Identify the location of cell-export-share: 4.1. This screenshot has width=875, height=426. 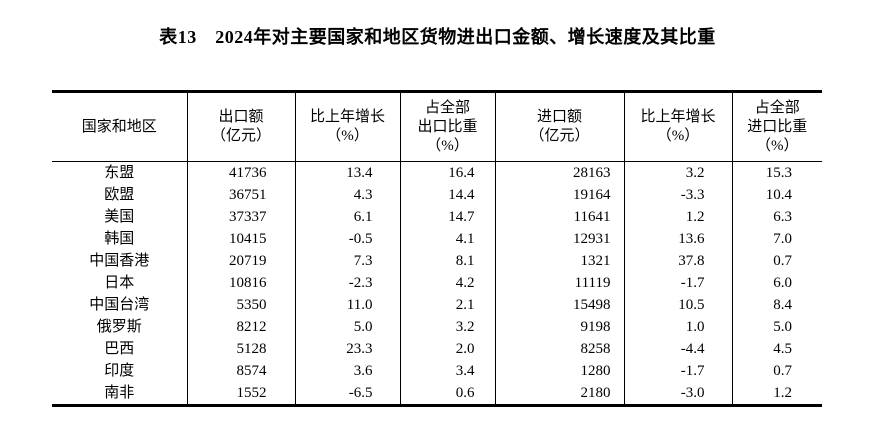
(448, 239).